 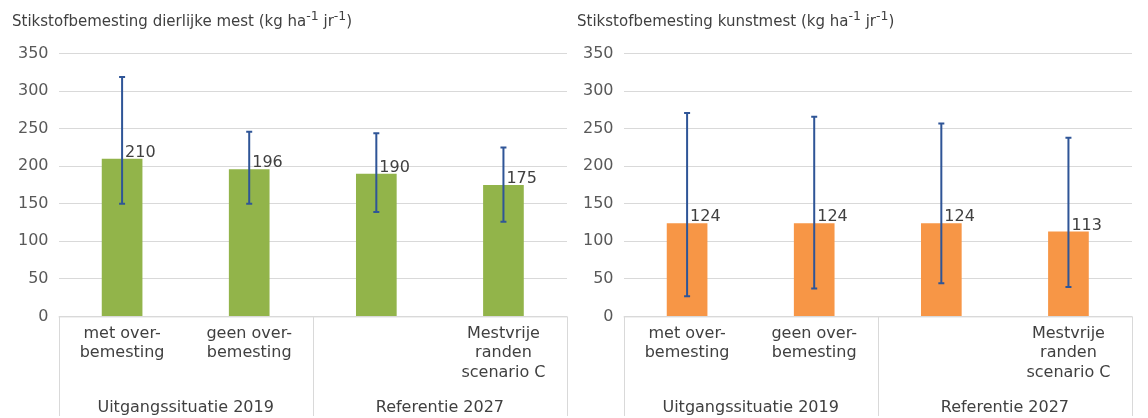 What do you see at coordinates (182, 20) in the screenshot?
I see `chart-title: Stikstofbemesting dierlijke mest (kg ha$^{-1}$ jr$^{-1}$)` at bounding box center [182, 20].